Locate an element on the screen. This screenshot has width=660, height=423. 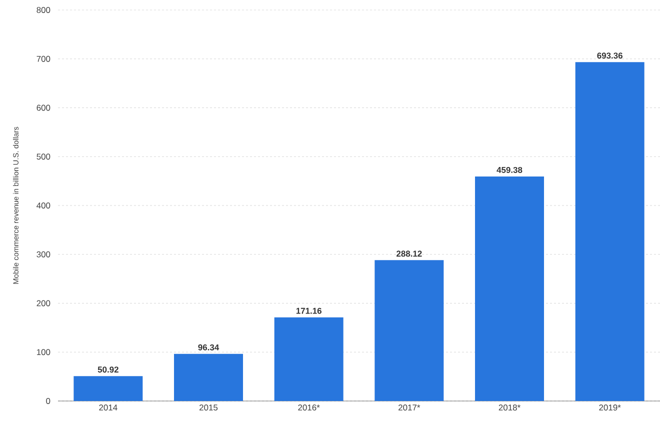
x-tick-label: 2017* is located at coordinates (409, 407).